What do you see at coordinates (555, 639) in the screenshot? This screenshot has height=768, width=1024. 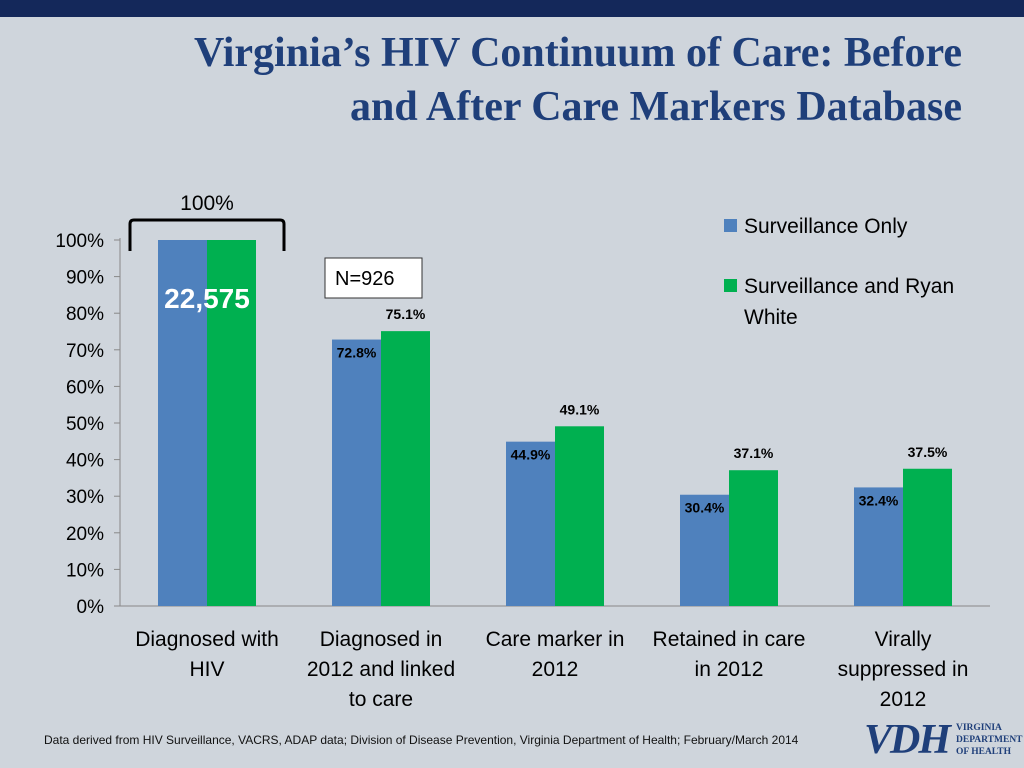 I see `x-tick-label: Care marker in` at bounding box center [555, 639].